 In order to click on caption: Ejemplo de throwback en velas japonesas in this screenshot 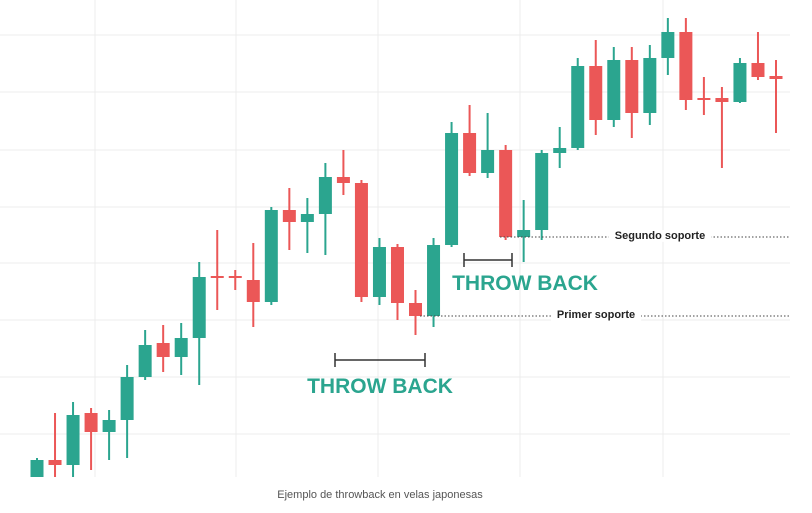, I will do `click(380, 495)`.